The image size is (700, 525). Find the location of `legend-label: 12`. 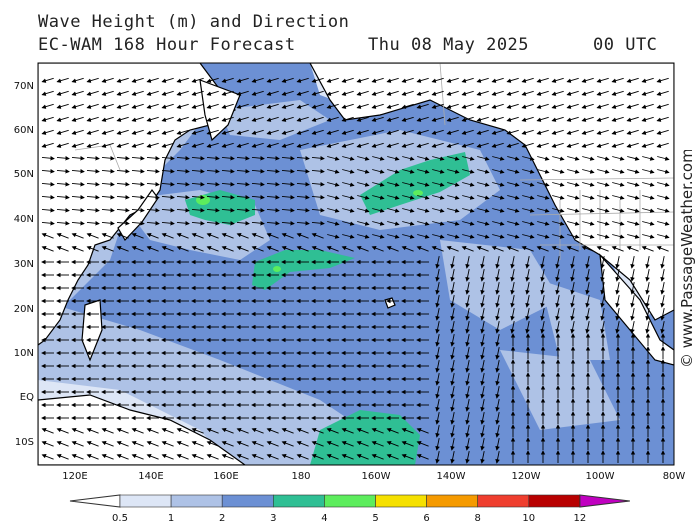

legend-label: 12 is located at coordinates (580, 518).